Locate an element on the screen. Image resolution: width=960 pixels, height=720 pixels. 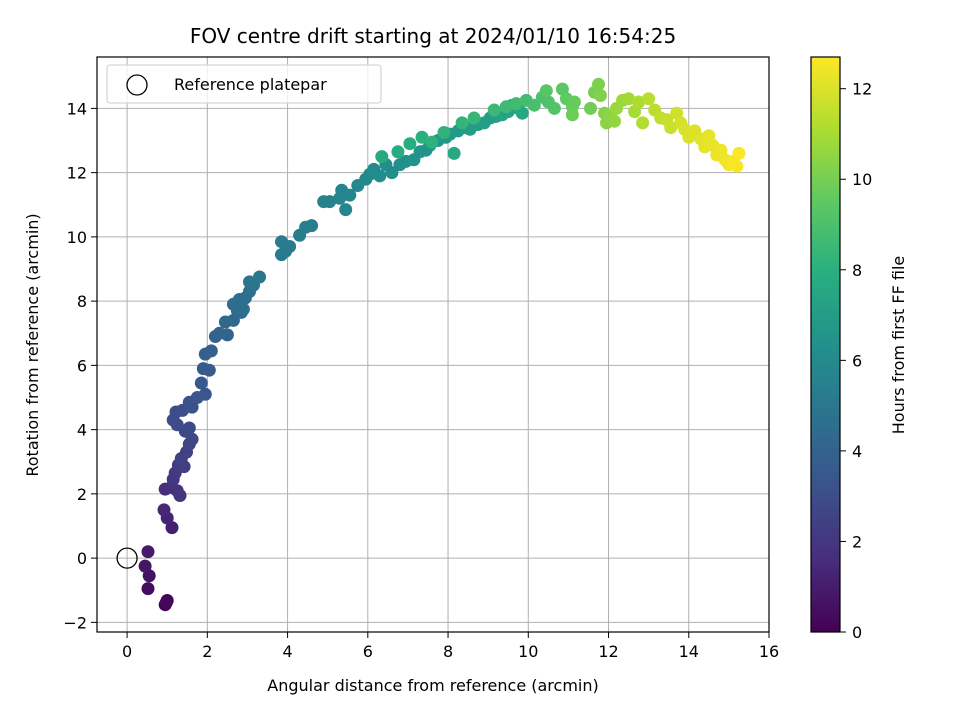
x-tick-label: 8 is located at coordinates (448, 651).